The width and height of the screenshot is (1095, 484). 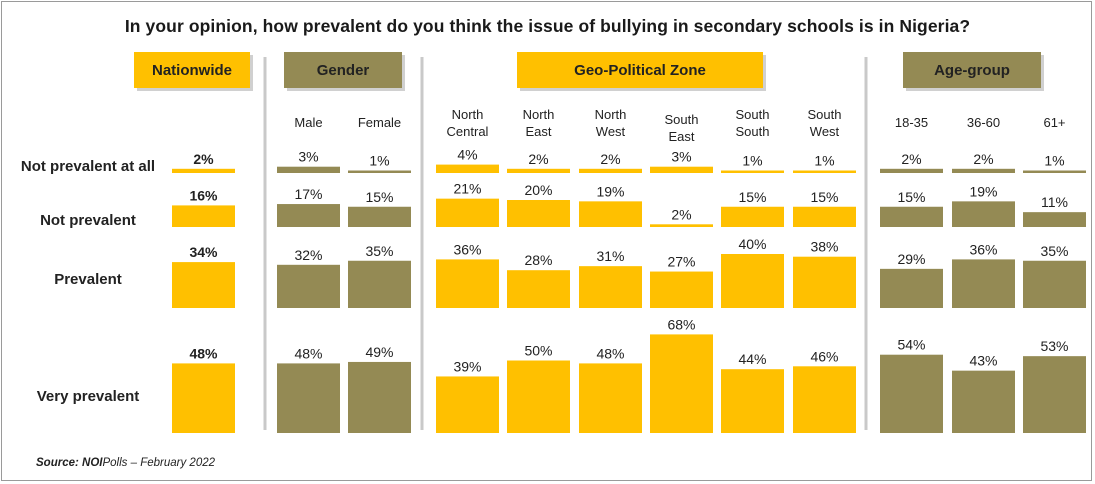 What do you see at coordinates (911, 259) in the screenshot?
I see `data-label: 29%` at bounding box center [911, 259].